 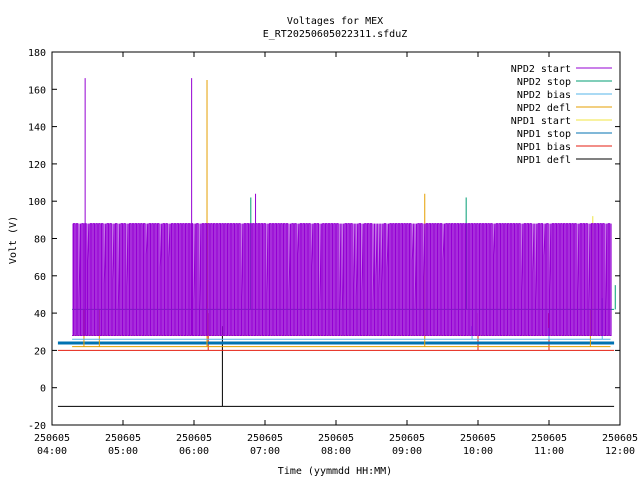 What do you see at coordinates (52, 451) in the screenshot?
I see `x-tick-time-label: 04:00` at bounding box center [52, 451].